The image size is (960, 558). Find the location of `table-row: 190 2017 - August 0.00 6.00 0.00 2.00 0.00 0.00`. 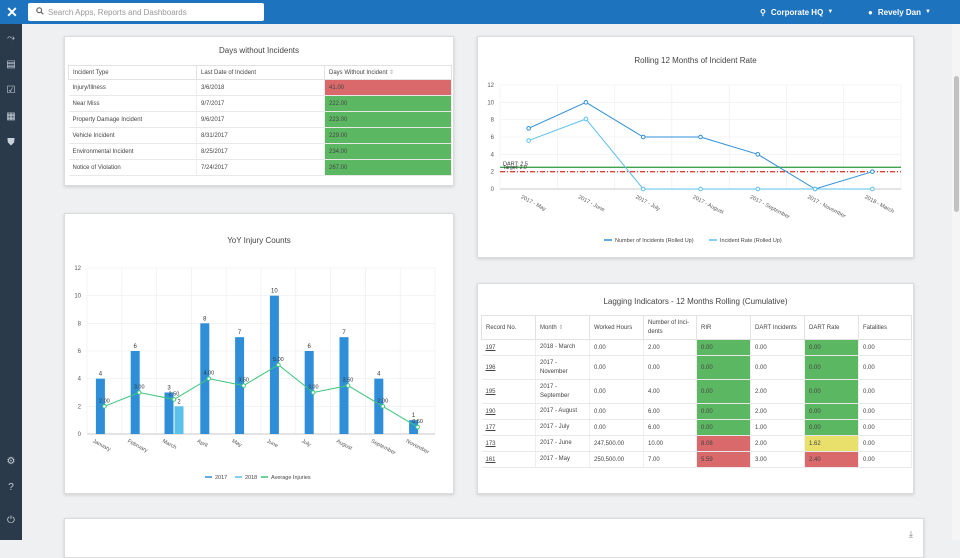

table-row: 190 2017 - August 0.00 6.00 0.00 2.00 0.00 0.00 is located at coordinates (696, 411).